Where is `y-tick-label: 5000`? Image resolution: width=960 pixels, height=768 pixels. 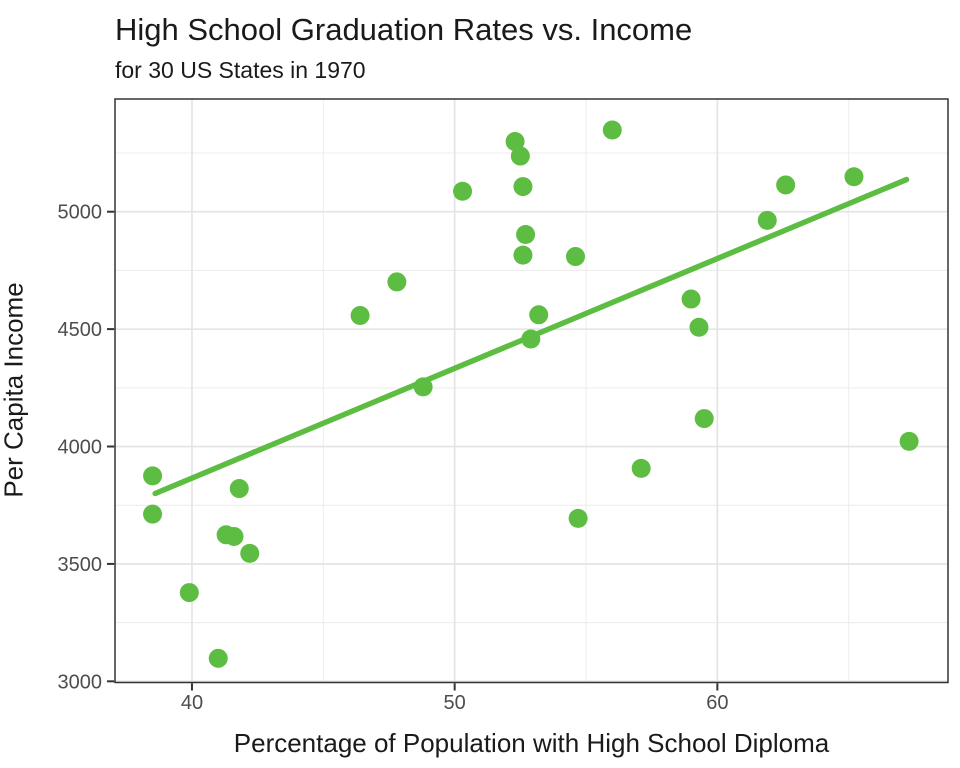
y-tick-label: 5000 is located at coordinates (80, 213).